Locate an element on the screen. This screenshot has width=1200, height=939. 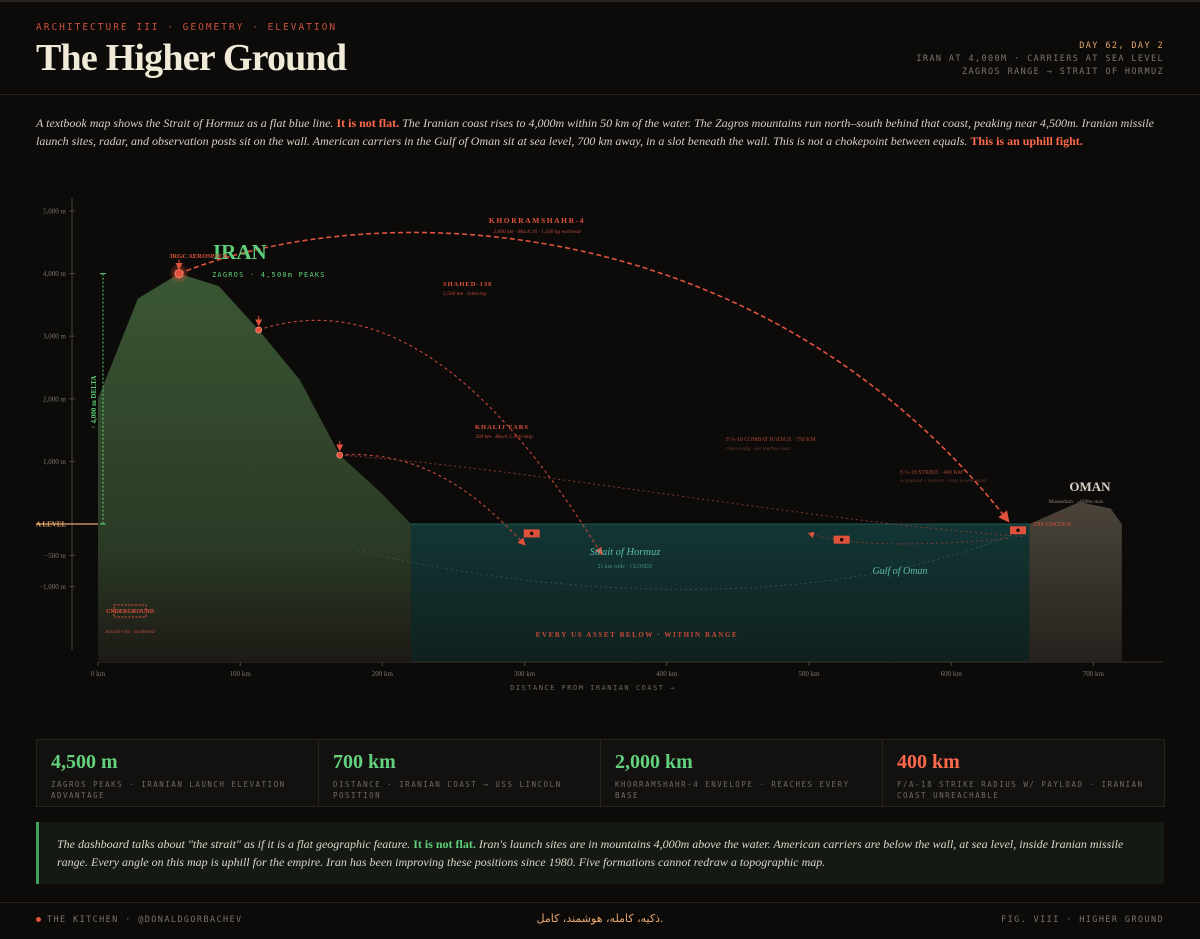
x-axis-title: DISTANCE FROM IRANIAN COAST → is located at coordinates (593, 688).